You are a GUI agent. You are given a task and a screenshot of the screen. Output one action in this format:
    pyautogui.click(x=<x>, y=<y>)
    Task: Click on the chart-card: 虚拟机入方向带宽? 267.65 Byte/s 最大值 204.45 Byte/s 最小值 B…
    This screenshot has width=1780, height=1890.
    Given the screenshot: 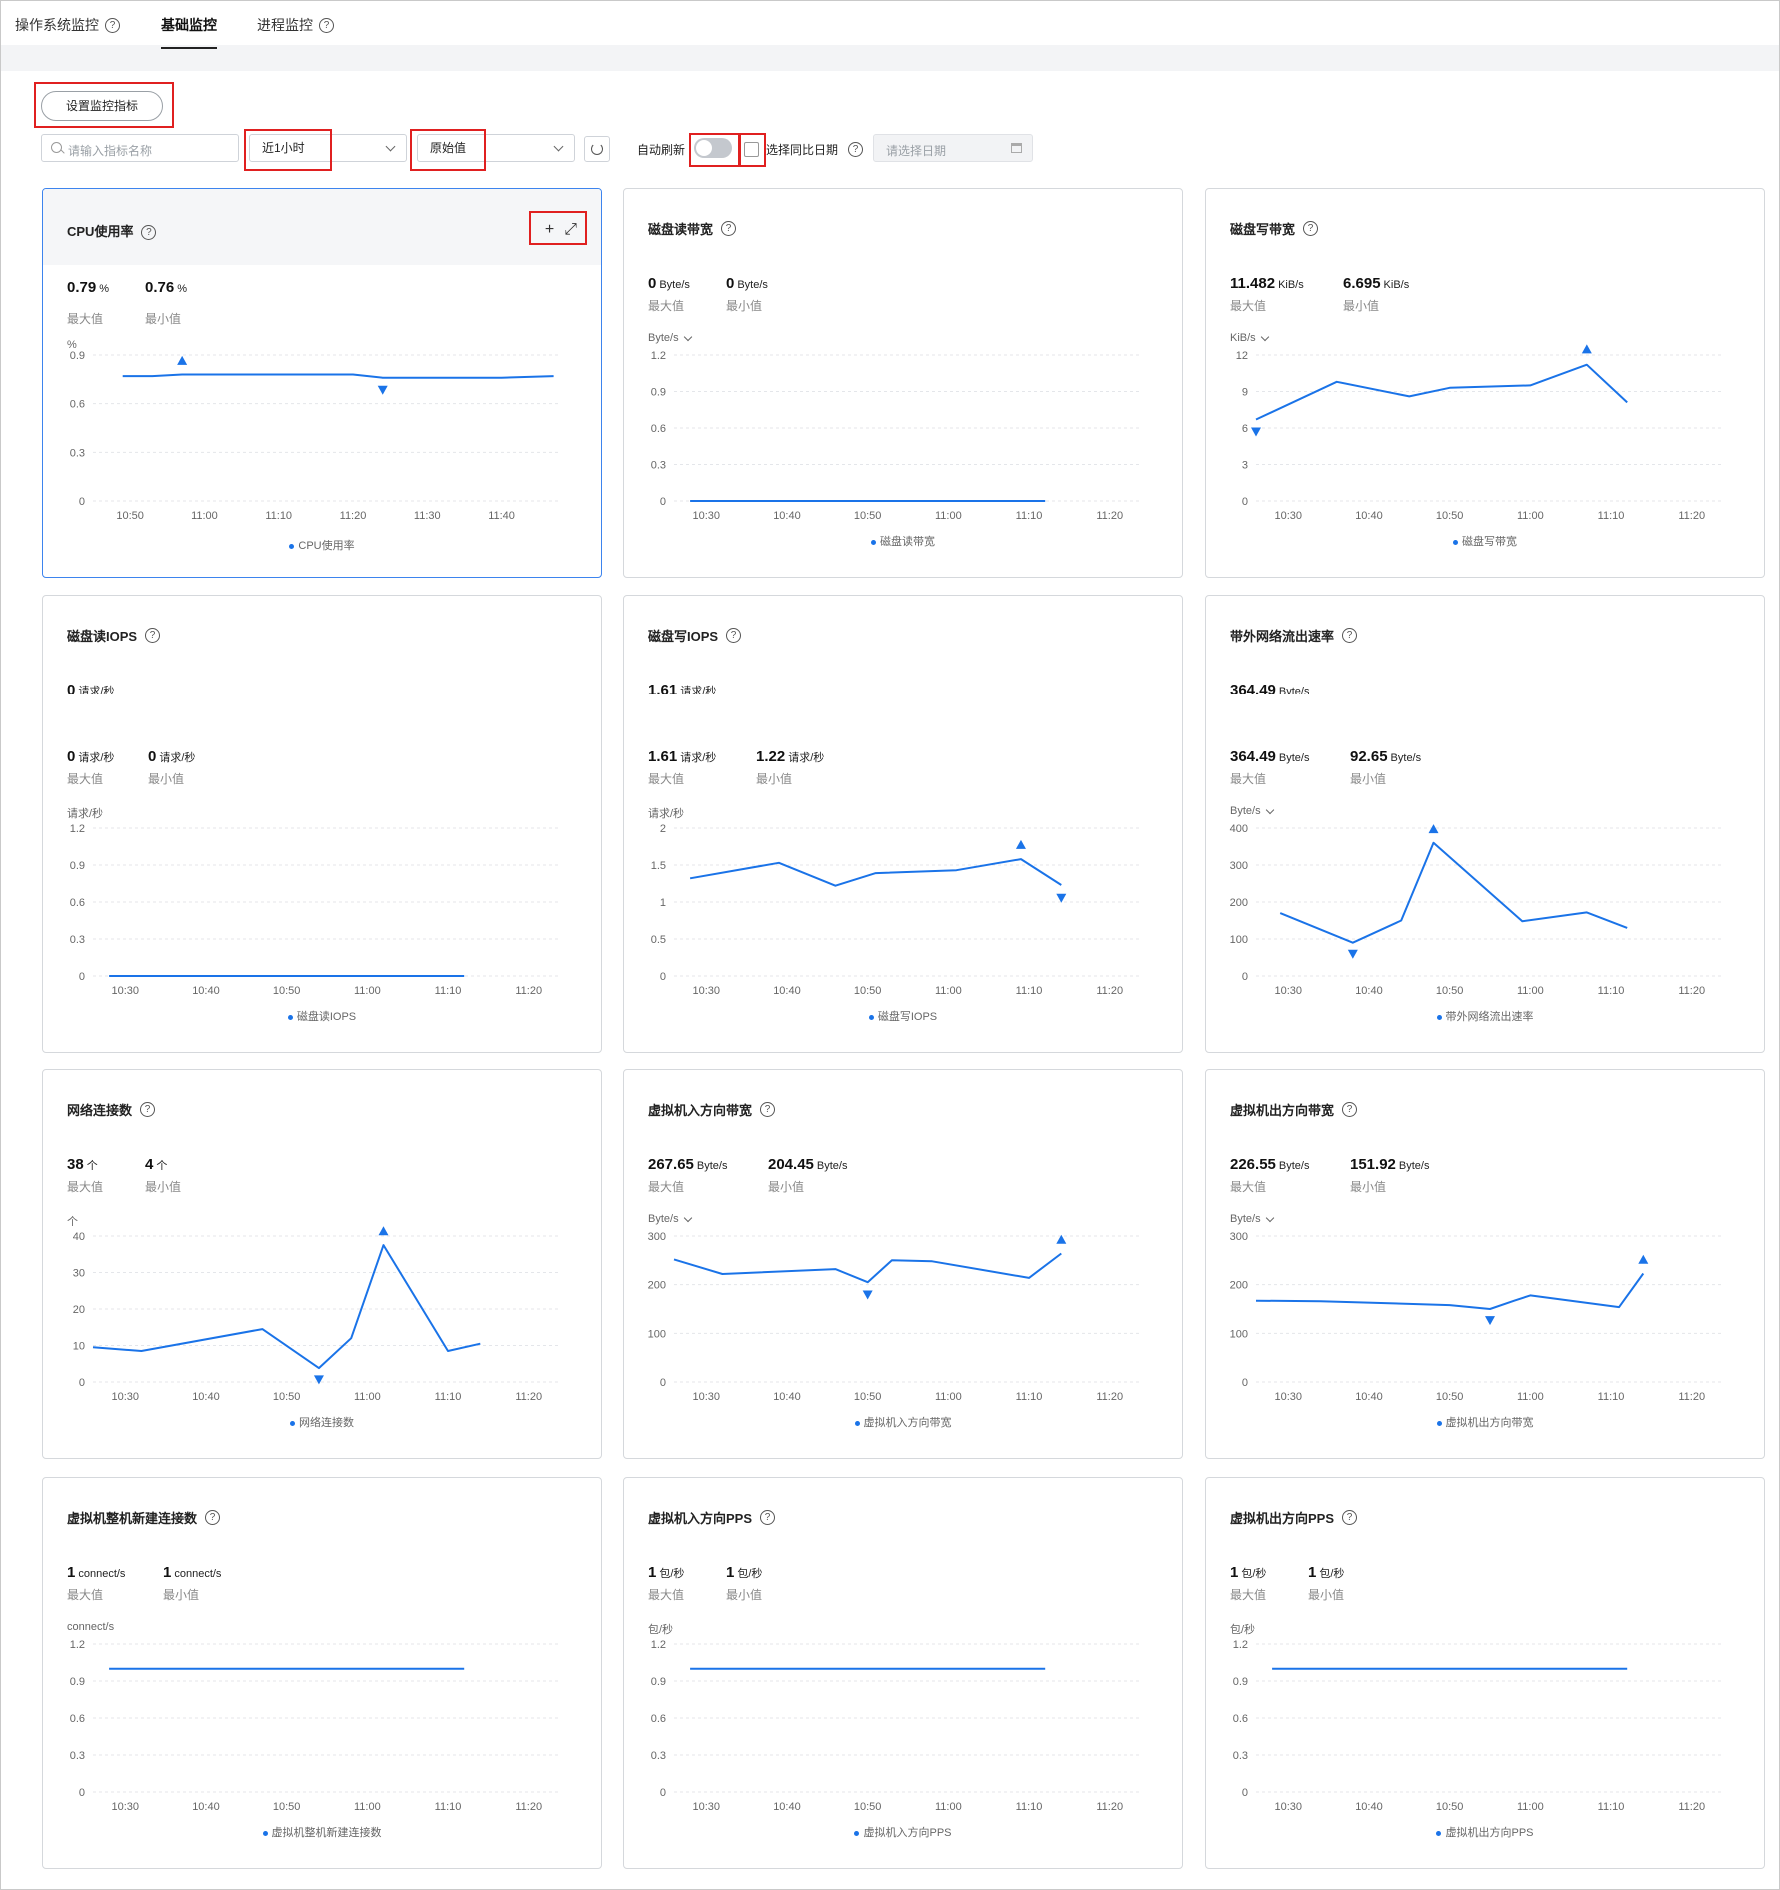 What is the action you would take?
    pyautogui.click(x=903, y=1264)
    